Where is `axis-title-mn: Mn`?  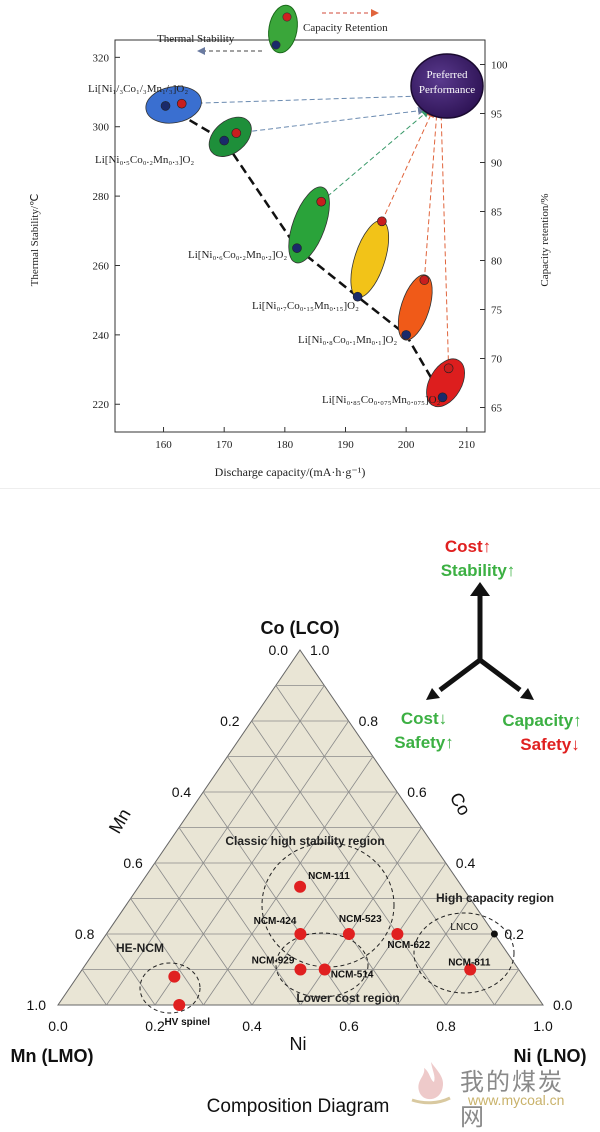 axis-title-mn: Mn is located at coordinates (120, 821).